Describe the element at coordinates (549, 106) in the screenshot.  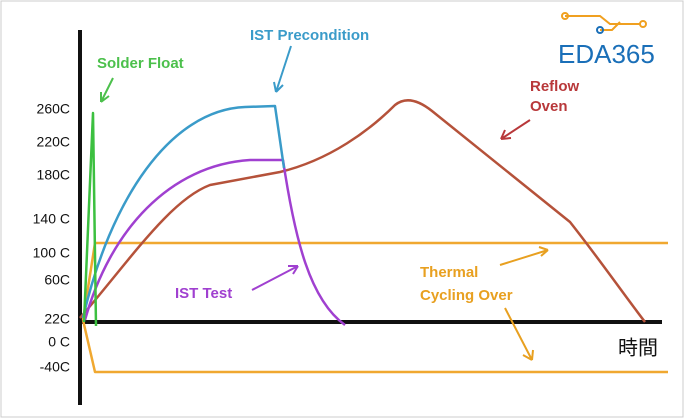
I see `annotation: Oven` at that location.